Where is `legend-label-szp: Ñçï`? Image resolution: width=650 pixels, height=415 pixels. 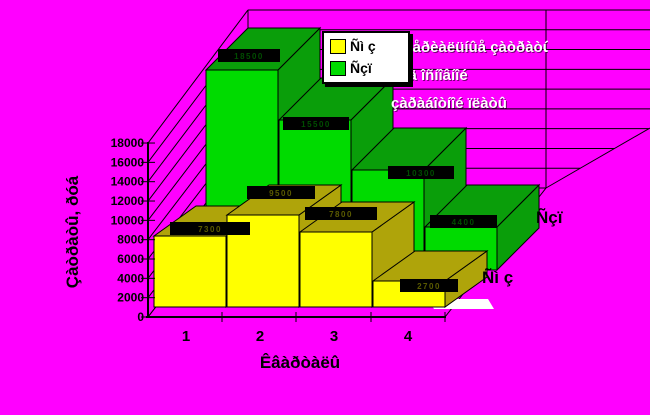
legend-label-szp: Ñçï is located at coordinates (361, 68).